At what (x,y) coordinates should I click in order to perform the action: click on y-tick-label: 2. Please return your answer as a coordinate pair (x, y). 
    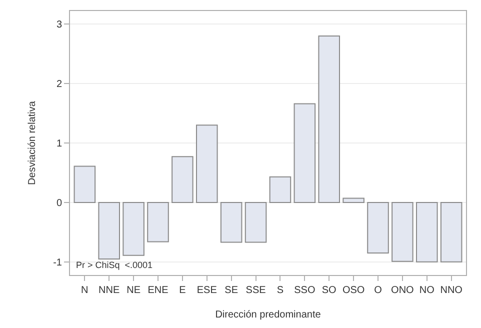
    Looking at the image, I should click on (59, 84).